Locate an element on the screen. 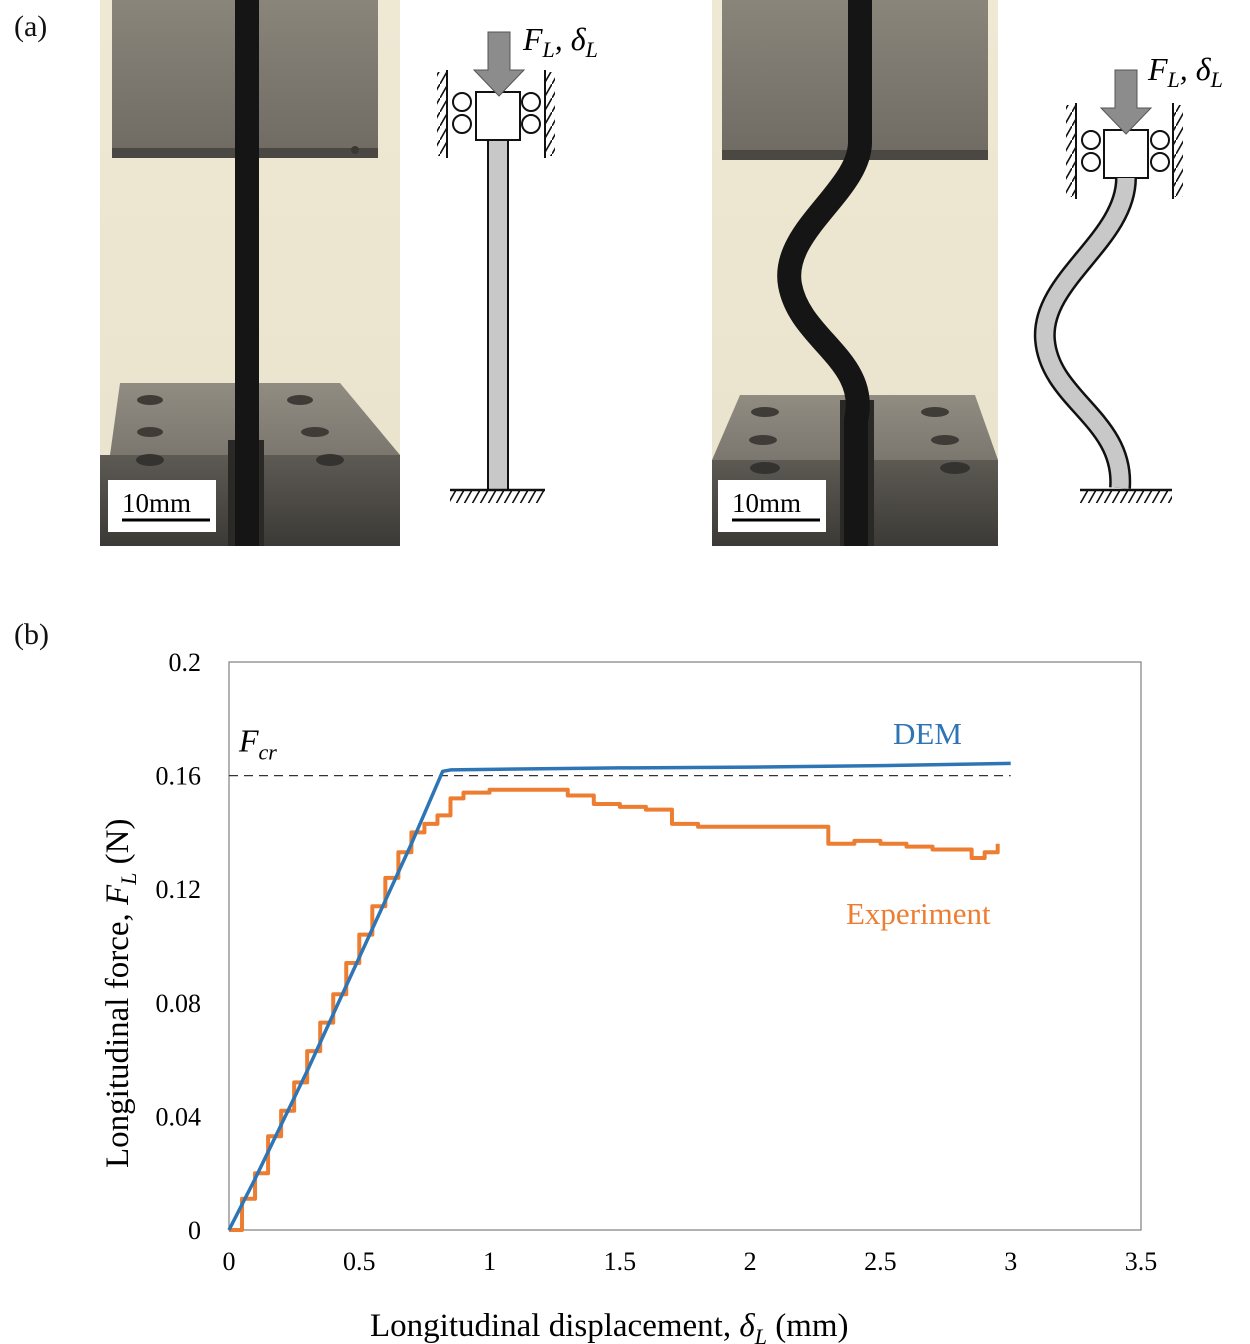  load-arrow-icon-right is located at coordinates (1126, 102).